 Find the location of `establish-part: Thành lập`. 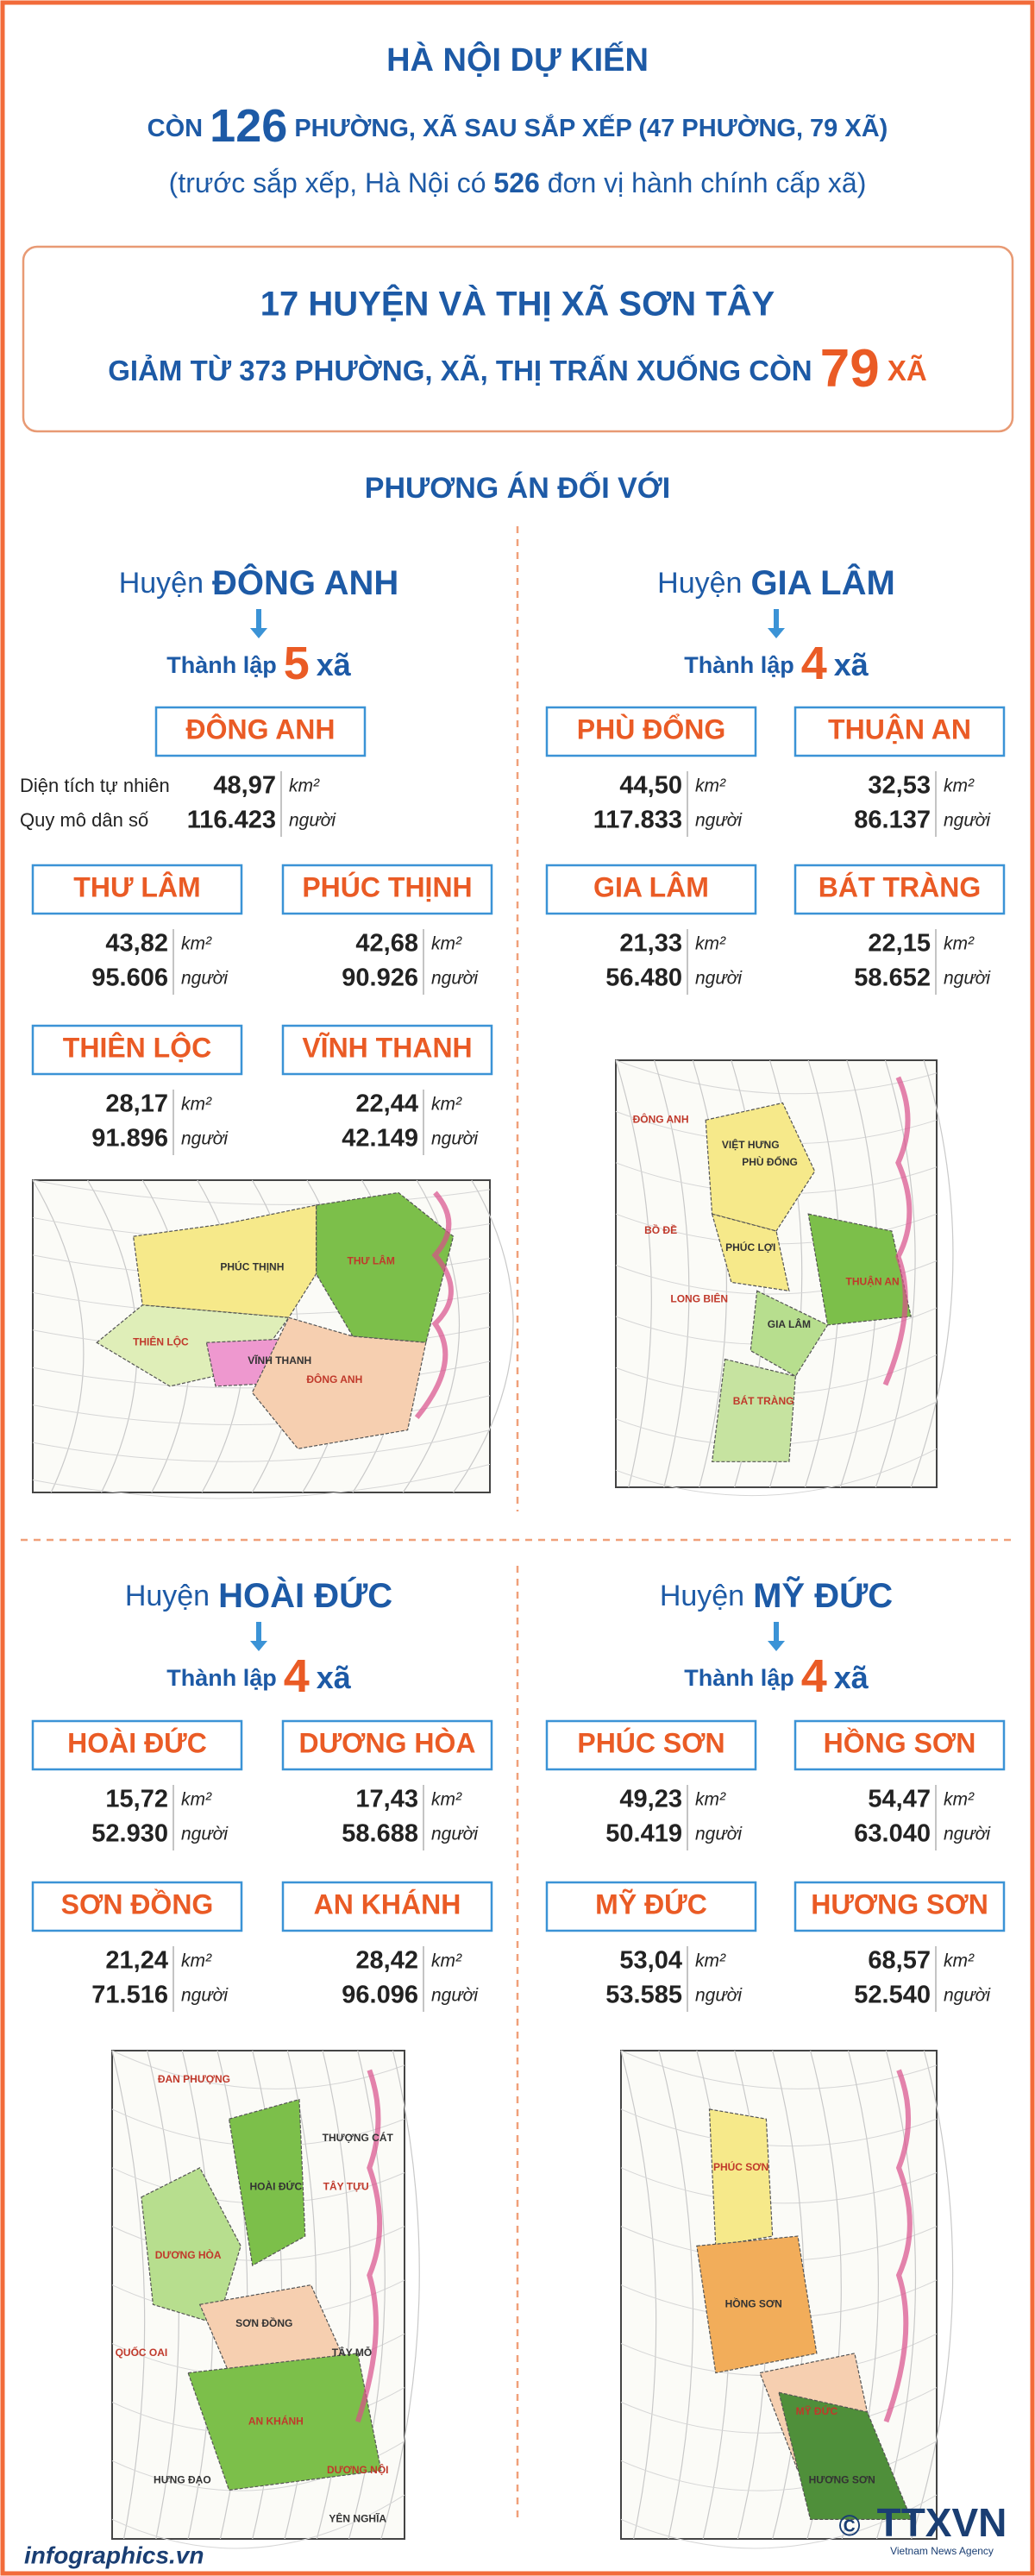

establish-part: Thành lập is located at coordinates (739, 1678).